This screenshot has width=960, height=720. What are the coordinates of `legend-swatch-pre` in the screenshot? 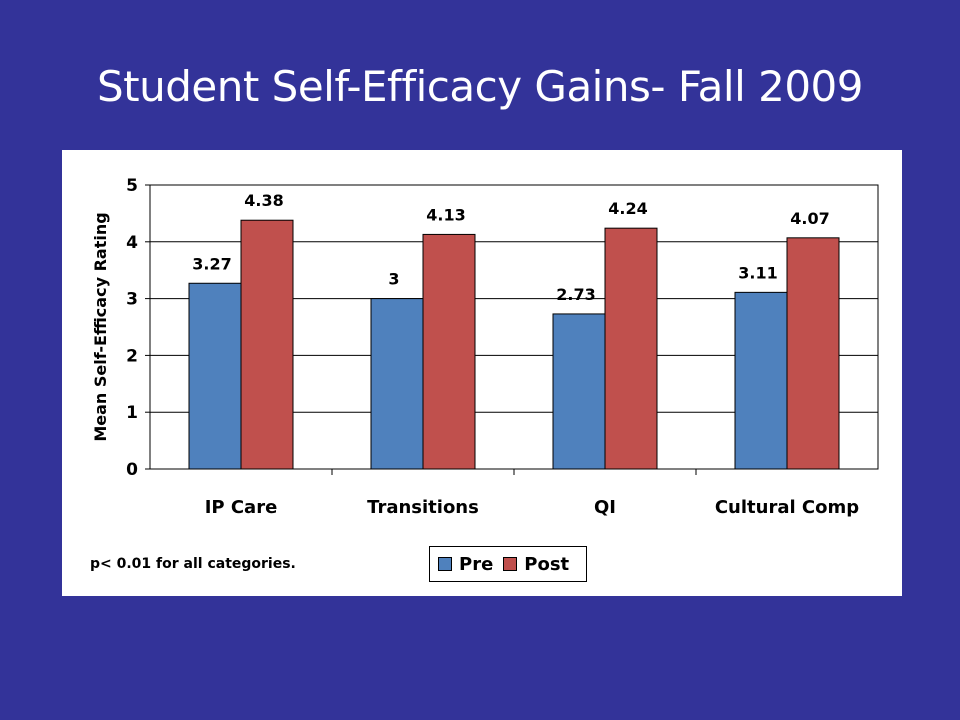 It's located at (445, 564).